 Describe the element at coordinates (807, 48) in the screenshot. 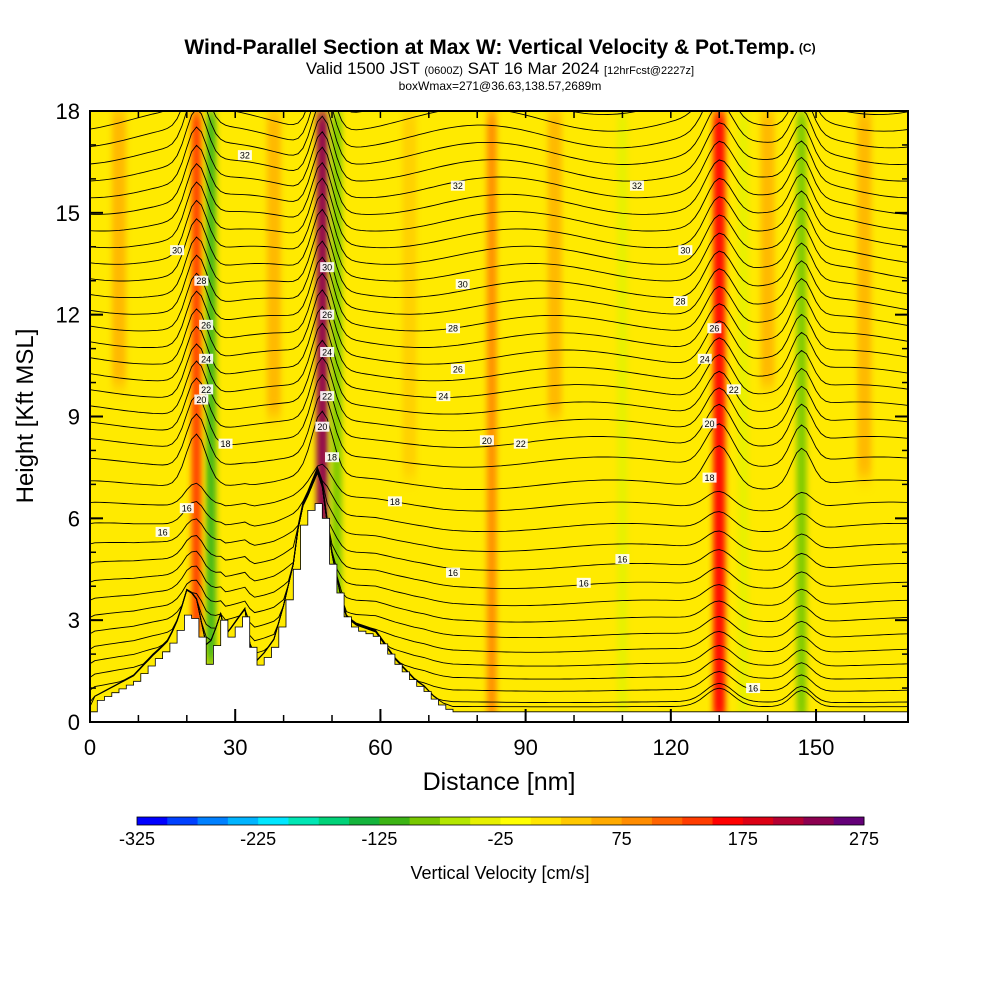

I see `copyright-mark: (C)` at that location.